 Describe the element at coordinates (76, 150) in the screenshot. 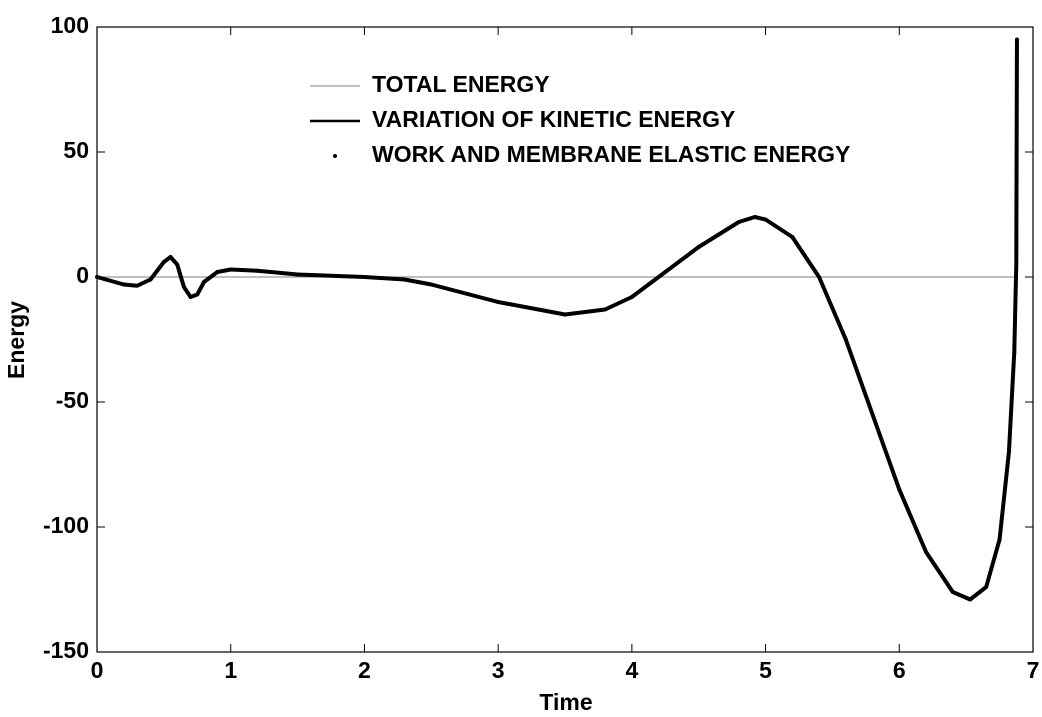

I see `y-tick-label: 50` at that location.